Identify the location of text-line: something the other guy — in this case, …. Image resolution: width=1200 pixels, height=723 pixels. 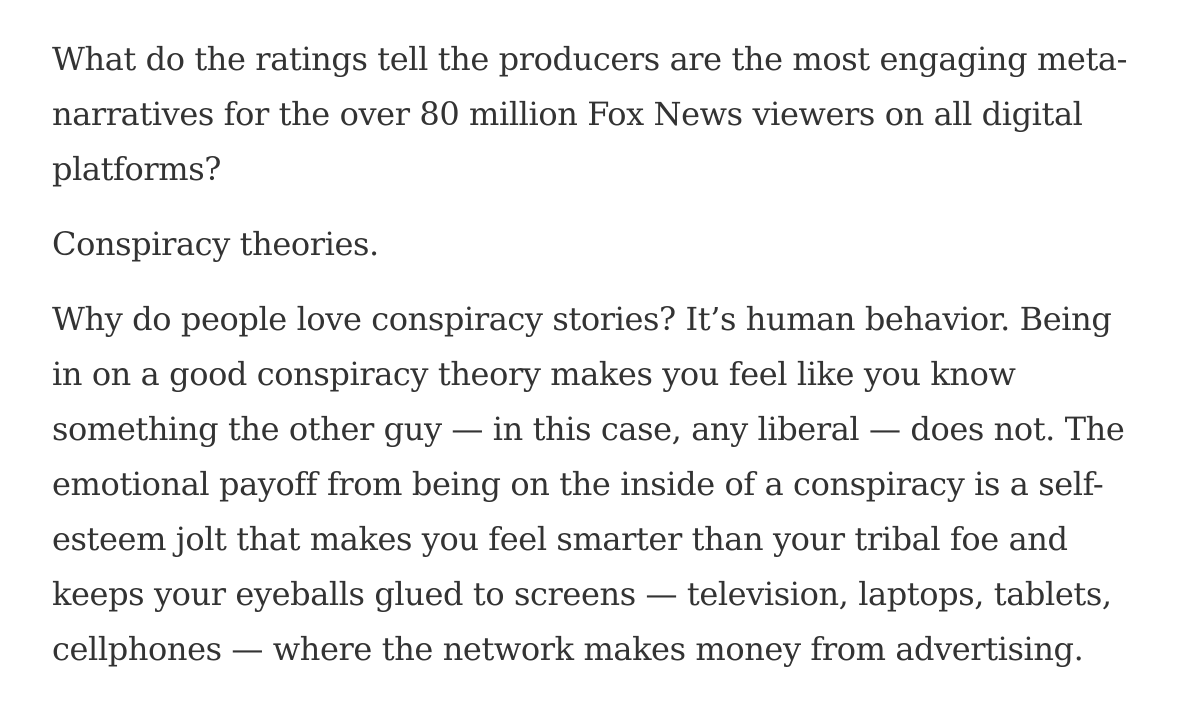
(588, 429).